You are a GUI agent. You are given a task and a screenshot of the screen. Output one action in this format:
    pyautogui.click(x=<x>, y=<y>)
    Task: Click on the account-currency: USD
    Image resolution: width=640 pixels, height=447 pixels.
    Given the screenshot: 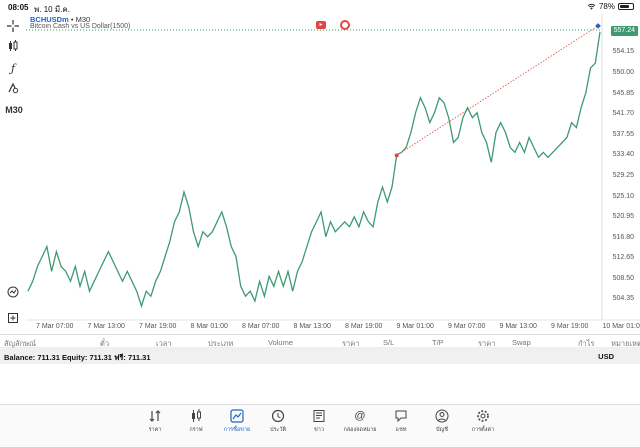 What is the action you would take?
    pyautogui.click(x=606, y=356)
    